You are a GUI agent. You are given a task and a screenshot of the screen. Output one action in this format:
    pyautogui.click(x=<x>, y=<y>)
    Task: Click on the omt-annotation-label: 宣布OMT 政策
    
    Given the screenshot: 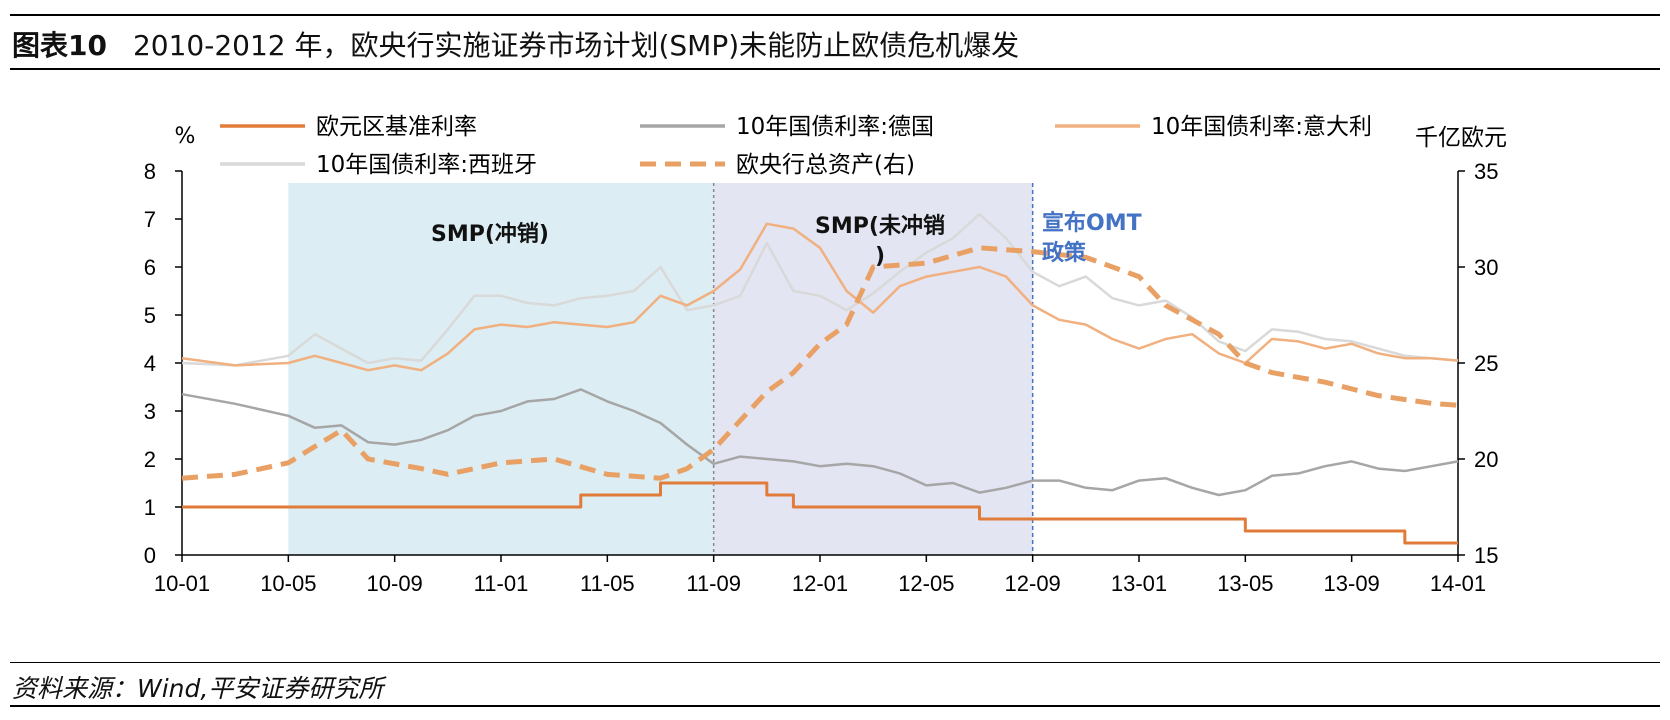 What is the action you would take?
    pyautogui.click(x=1092, y=238)
    